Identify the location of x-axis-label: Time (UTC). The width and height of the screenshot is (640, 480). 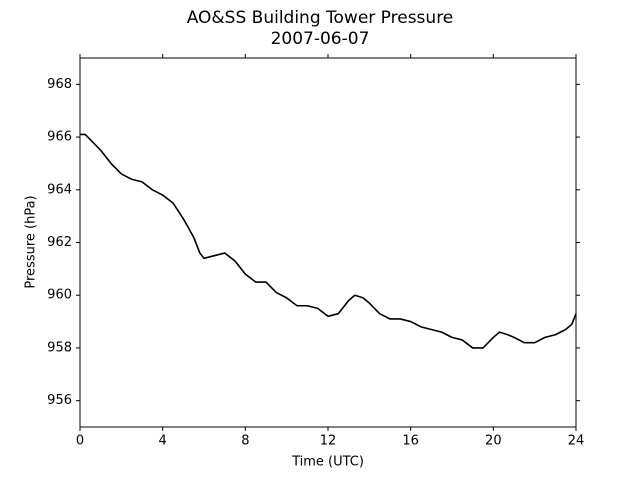
(327, 462).